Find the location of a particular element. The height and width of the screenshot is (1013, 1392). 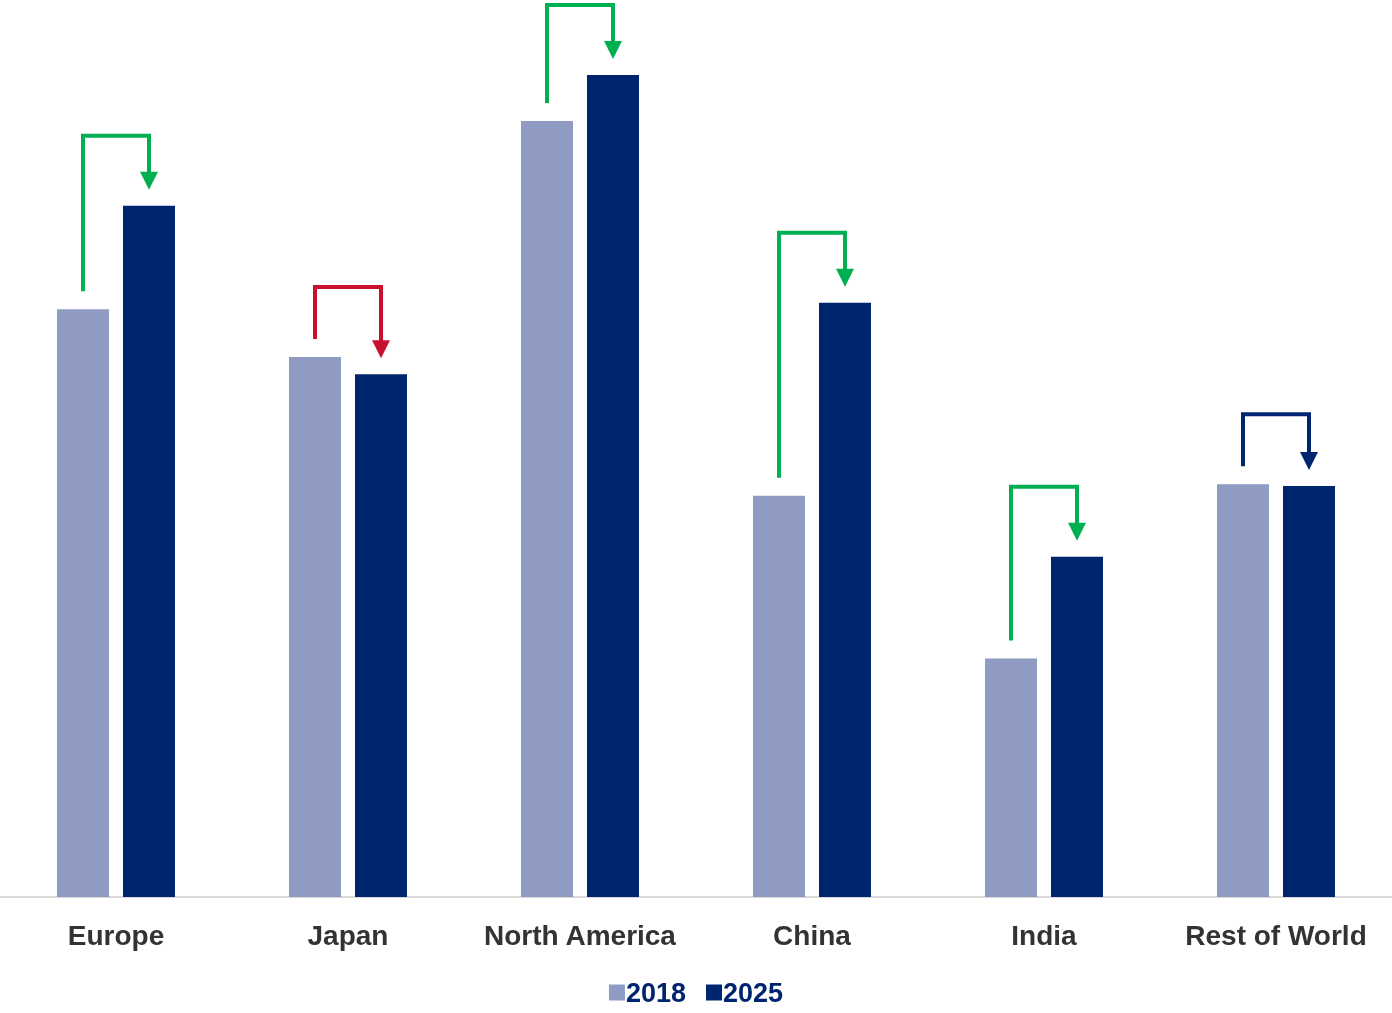

x-tick-label: China is located at coordinates (812, 935).